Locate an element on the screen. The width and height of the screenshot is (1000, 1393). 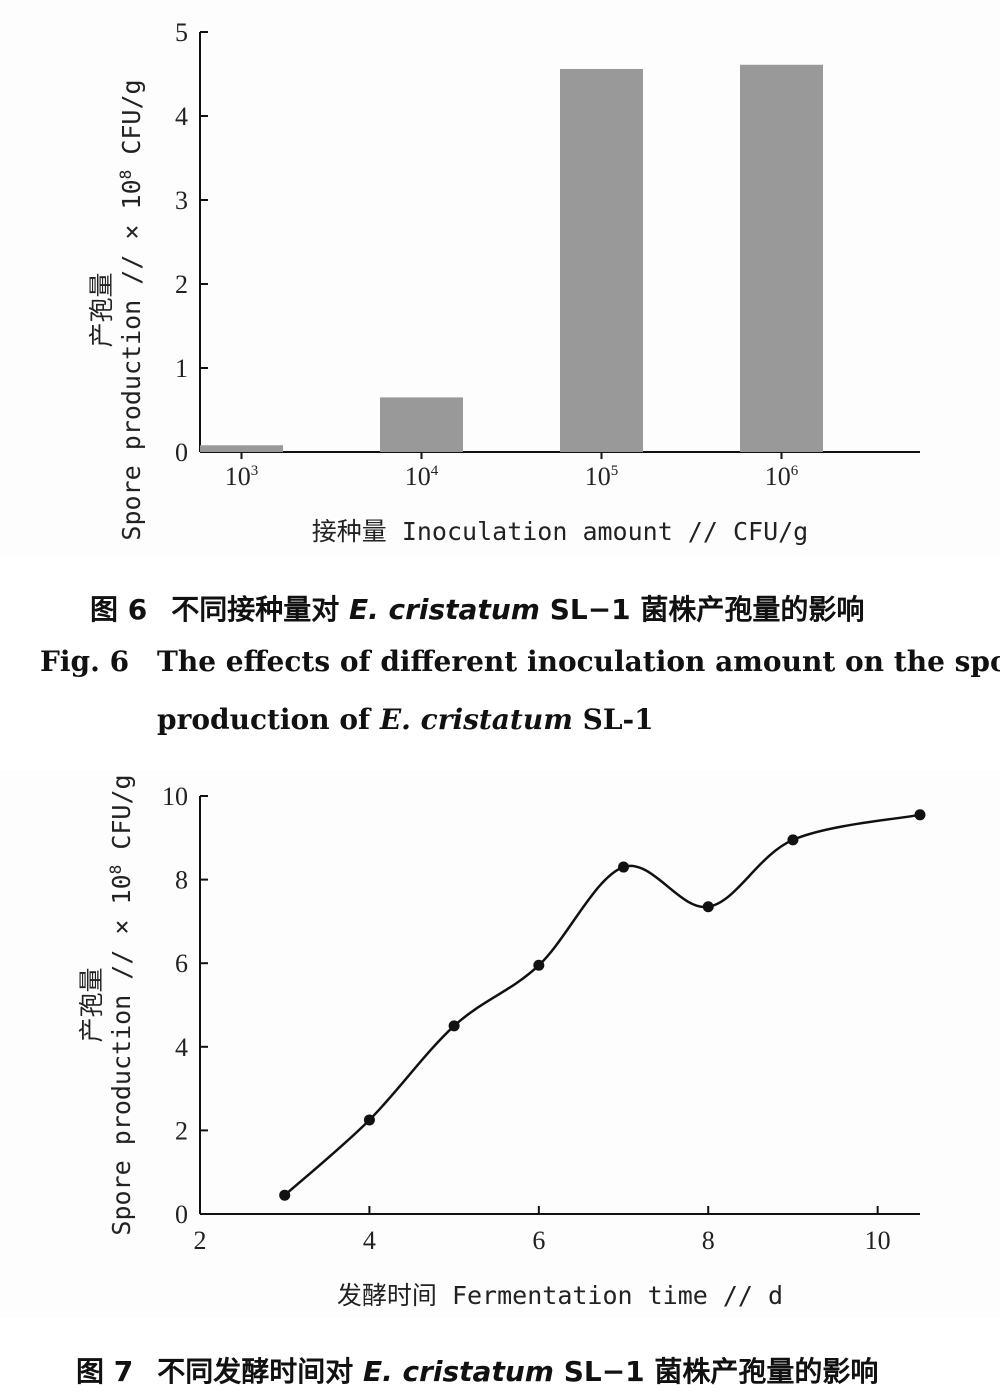
fig7-y-axis-title-en: Spore production // × 108 CFU/g is located at coordinates (121, 1004).